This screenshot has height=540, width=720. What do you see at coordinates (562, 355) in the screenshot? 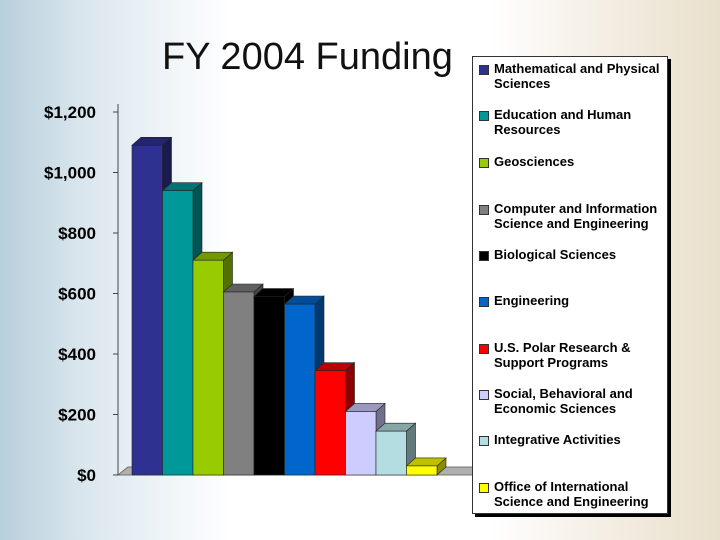
I see `legend-label: U.S. Polar Research & Support Programs` at bounding box center [562, 355].